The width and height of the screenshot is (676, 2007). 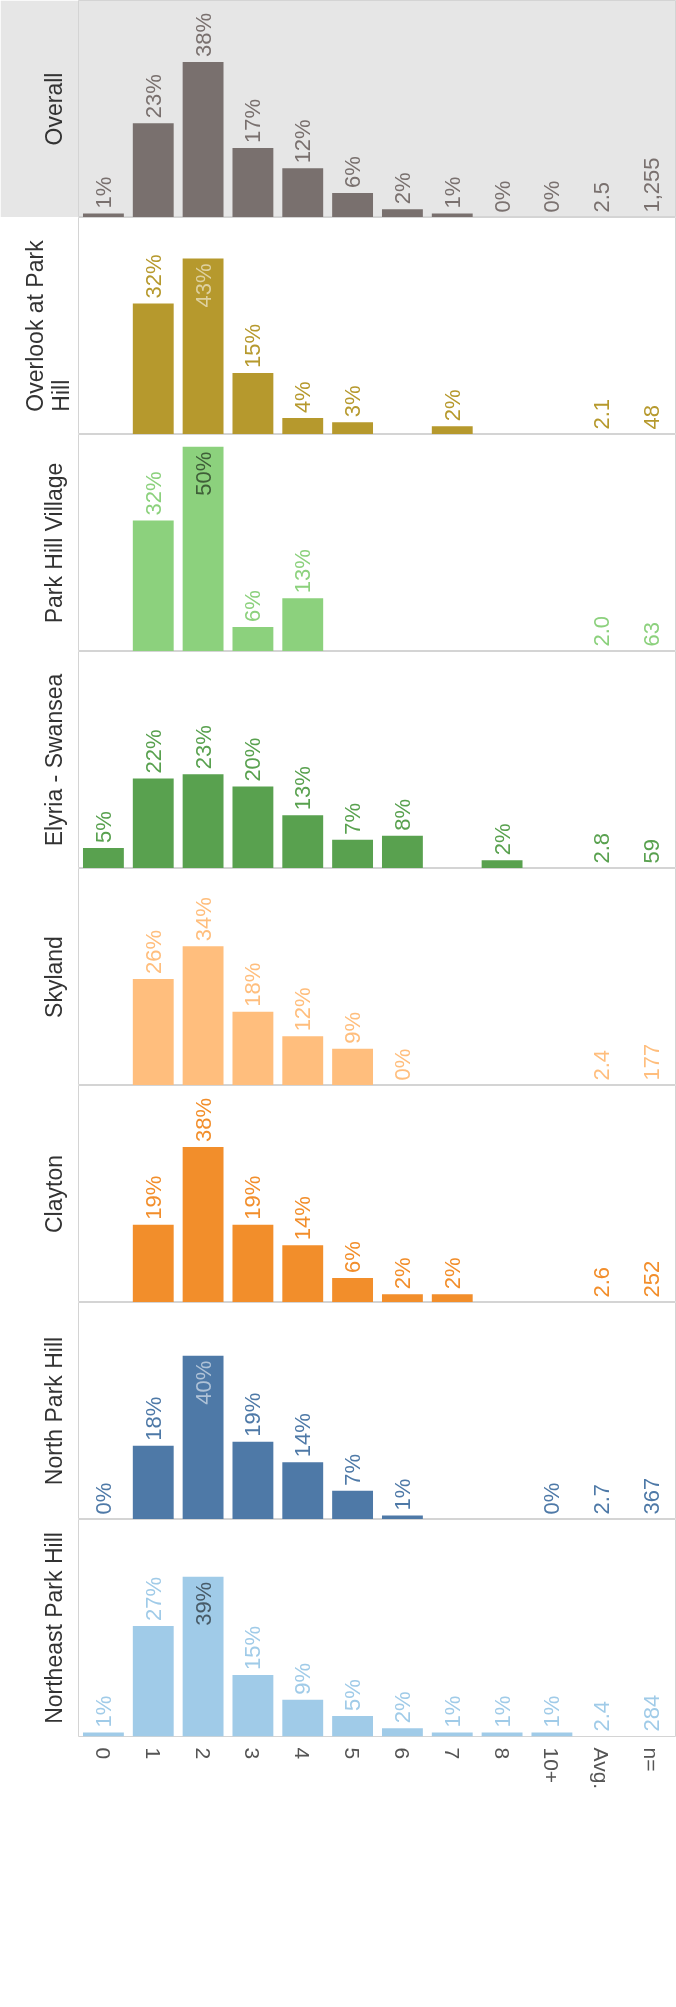 What do you see at coordinates (103, 827) in the screenshot?
I see `data-label: 5%` at bounding box center [103, 827].